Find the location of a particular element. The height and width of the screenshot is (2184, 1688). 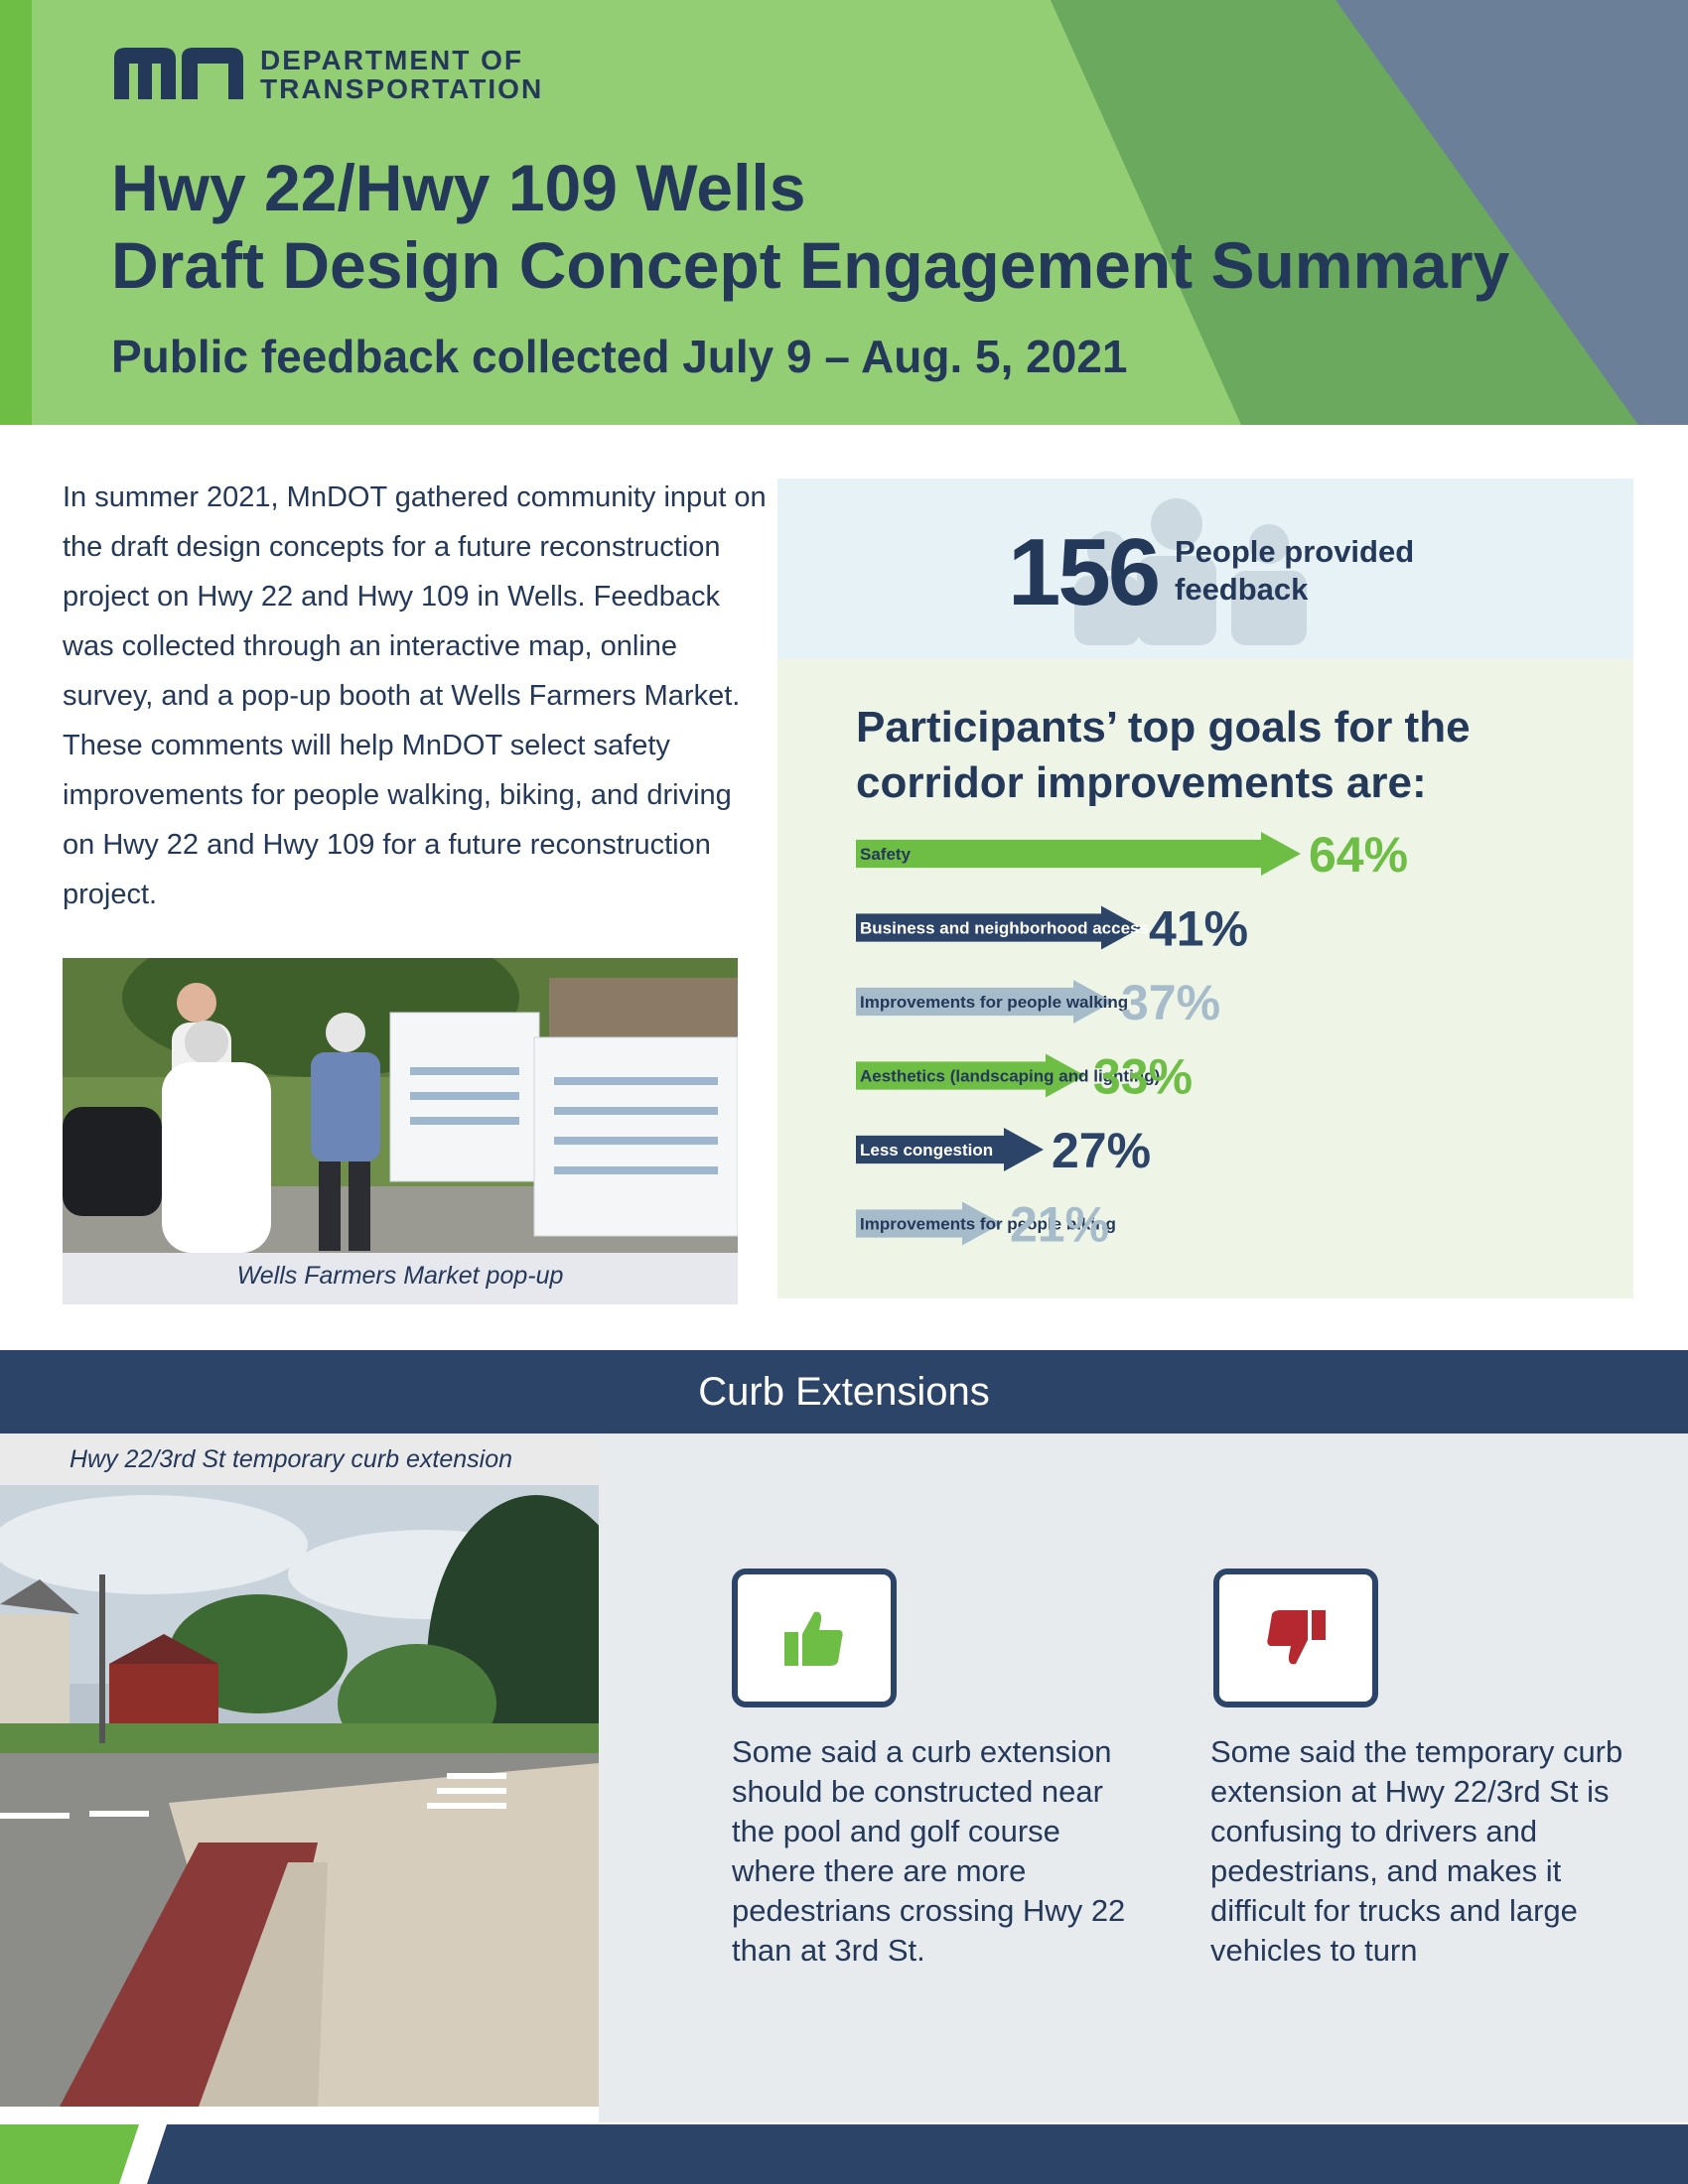

section-header is located at coordinates (844, 1391).